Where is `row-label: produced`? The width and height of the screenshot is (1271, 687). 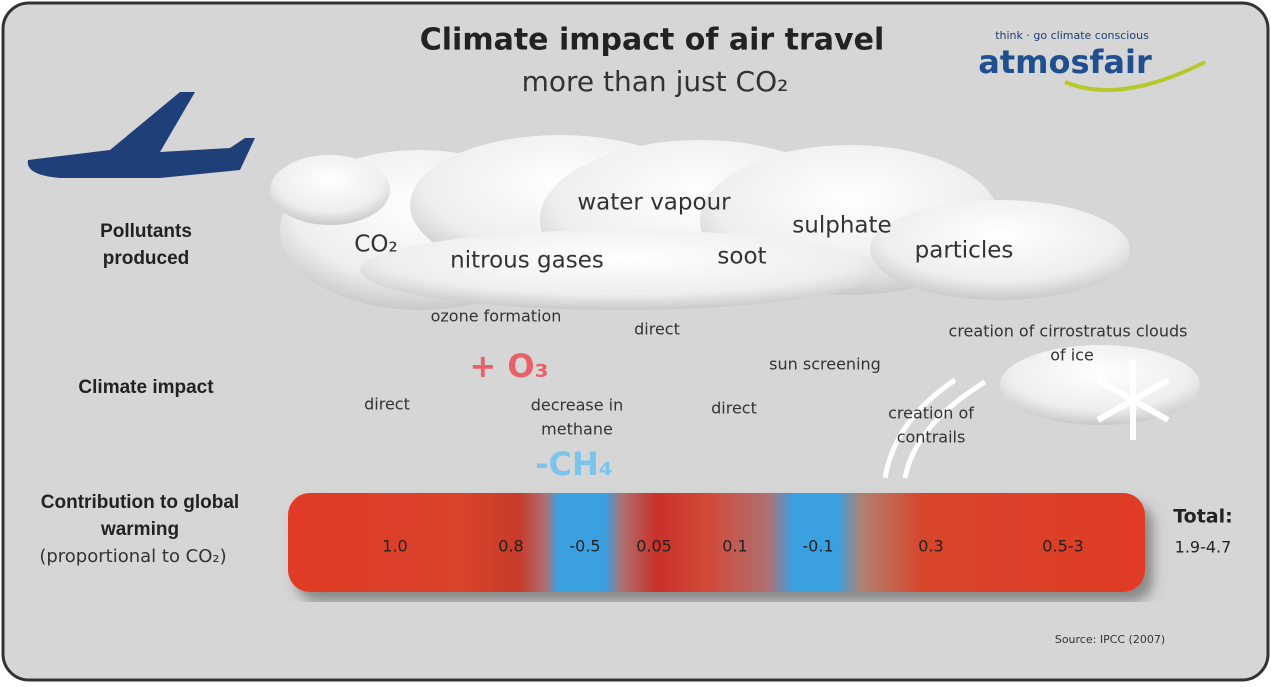 row-label: produced is located at coordinates (146, 258).